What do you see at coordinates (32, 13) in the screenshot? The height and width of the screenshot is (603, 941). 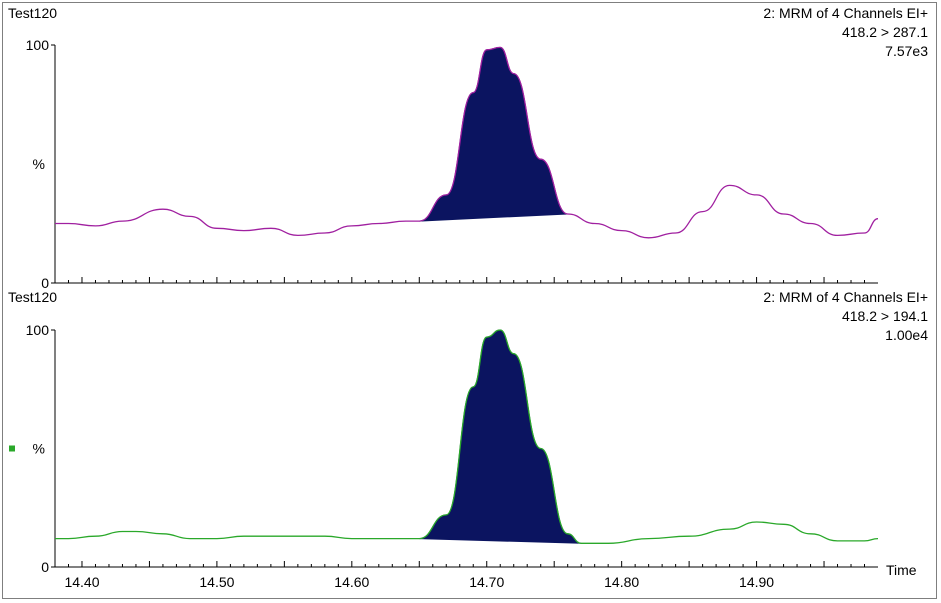 I see `sample-label-1: Test120` at bounding box center [32, 13].